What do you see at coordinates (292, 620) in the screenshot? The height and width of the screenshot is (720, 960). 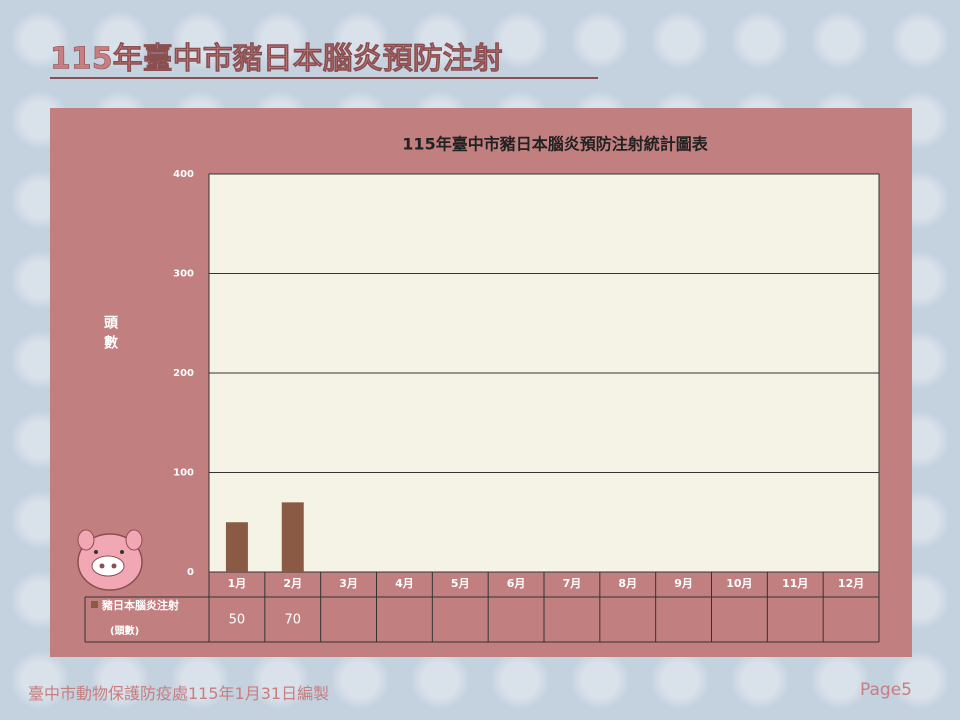 I see `data-table-value: 70` at bounding box center [292, 620].